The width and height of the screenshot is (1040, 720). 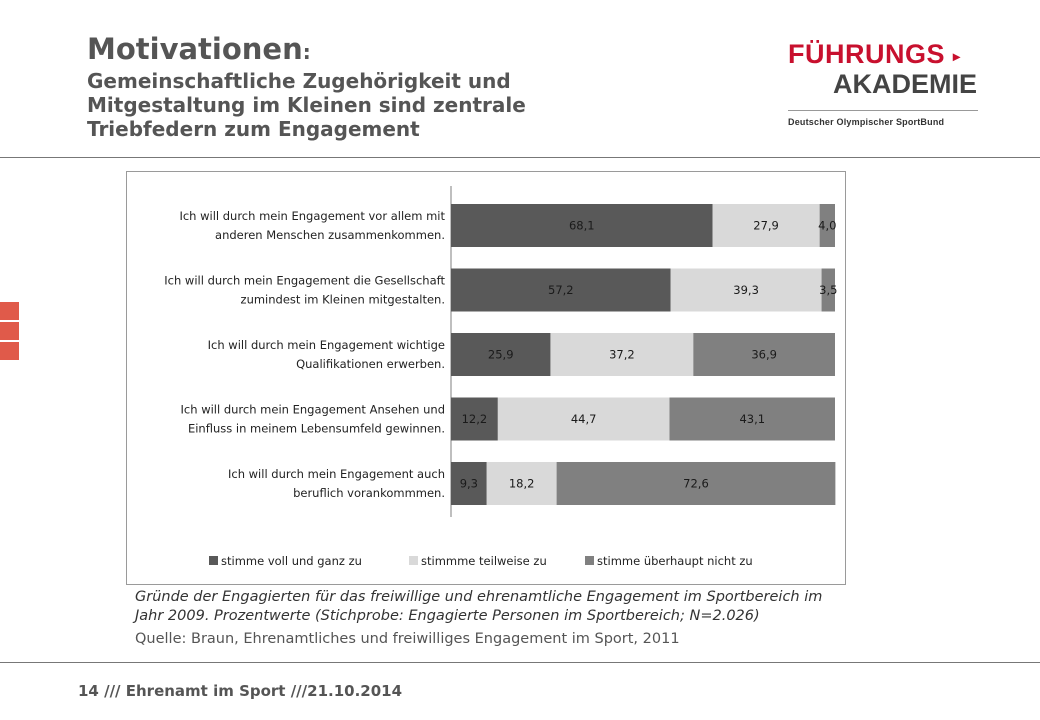 What do you see at coordinates (957, 55) in the screenshot?
I see `logo-arrow-icon: ▸` at bounding box center [957, 55].